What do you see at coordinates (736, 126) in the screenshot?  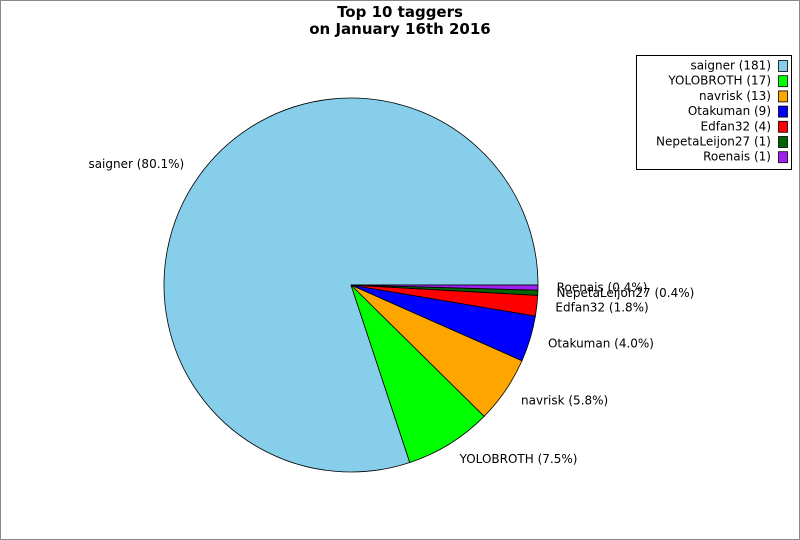 I see `legend-label: Edfan32 (4)` at bounding box center [736, 126].